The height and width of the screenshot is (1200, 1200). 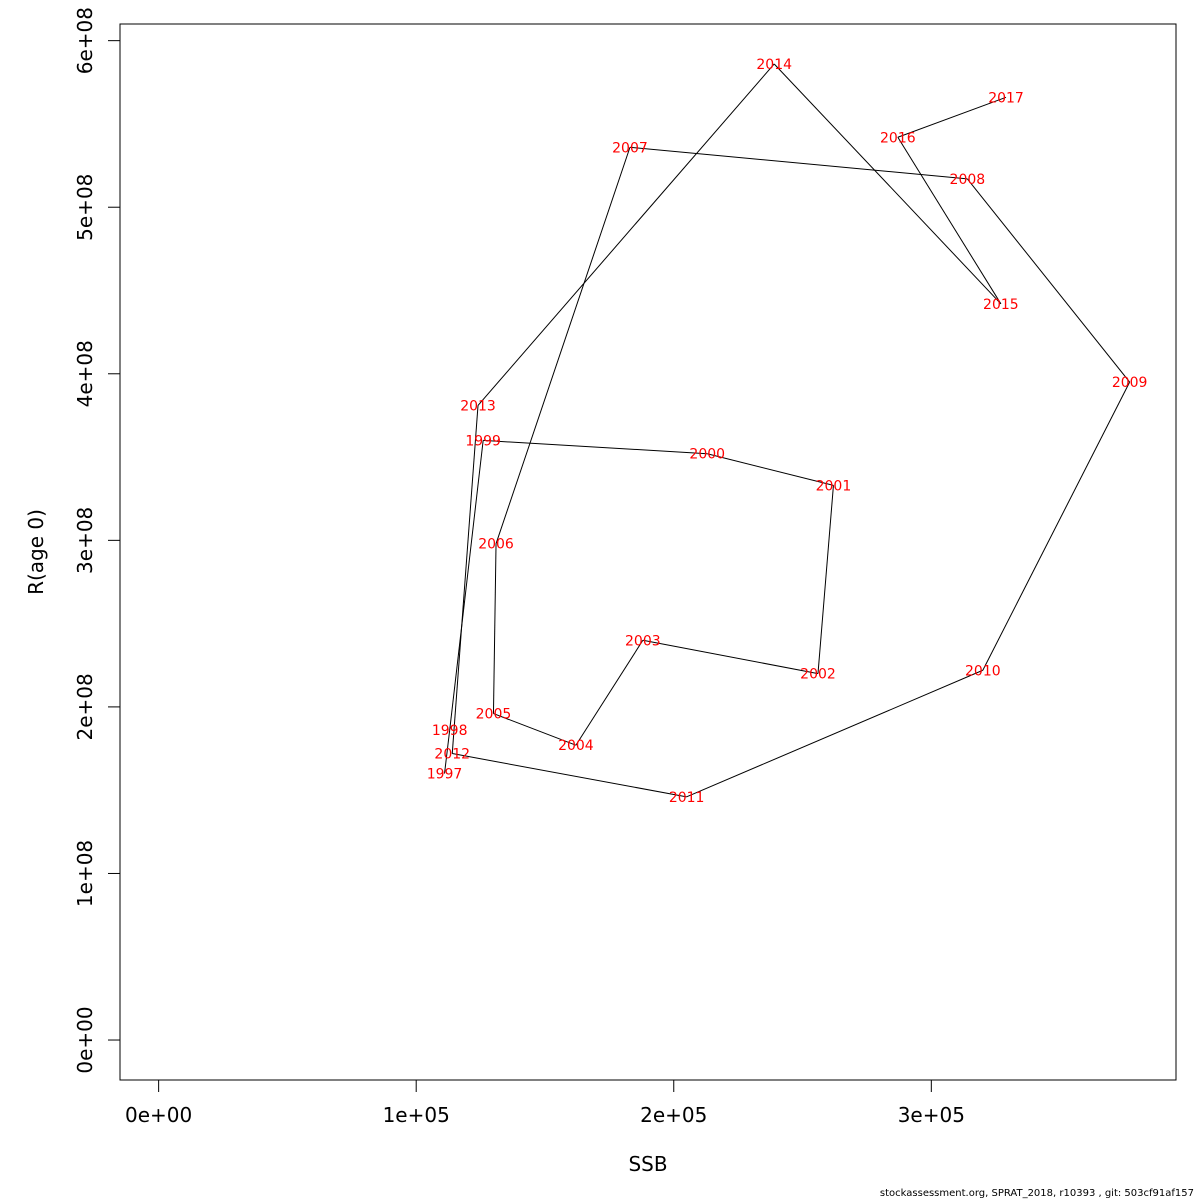 What do you see at coordinates (834, 486) in the screenshot?
I see `point-label-2001: 2001` at bounding box center [834, 486].